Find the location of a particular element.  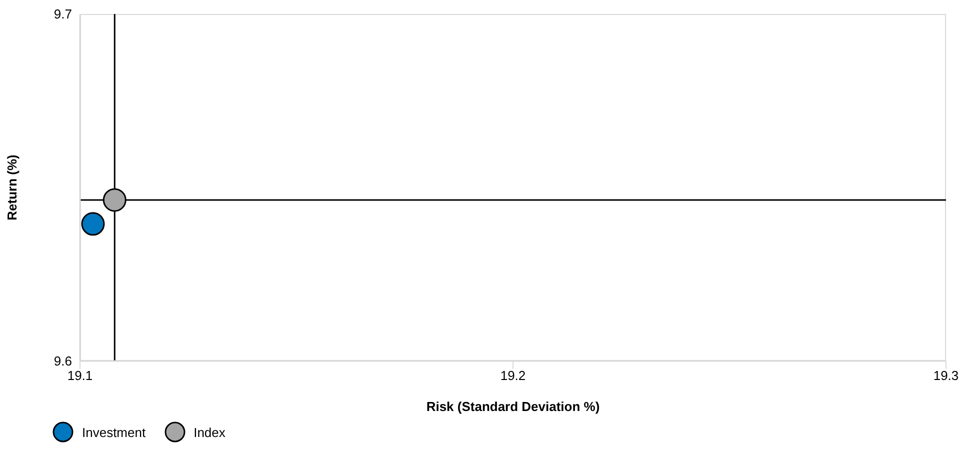

y-tick-label: 9.7 is located at coordinates (63, 14).